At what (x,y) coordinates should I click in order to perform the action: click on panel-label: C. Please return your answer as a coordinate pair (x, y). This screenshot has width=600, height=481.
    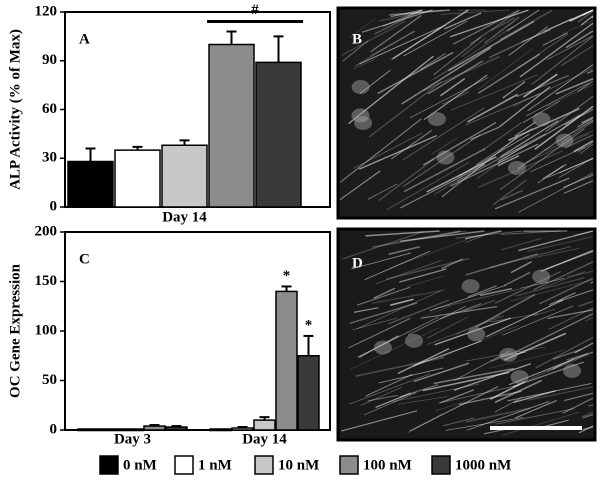
    Looking at the image, I should click on (84, 259).